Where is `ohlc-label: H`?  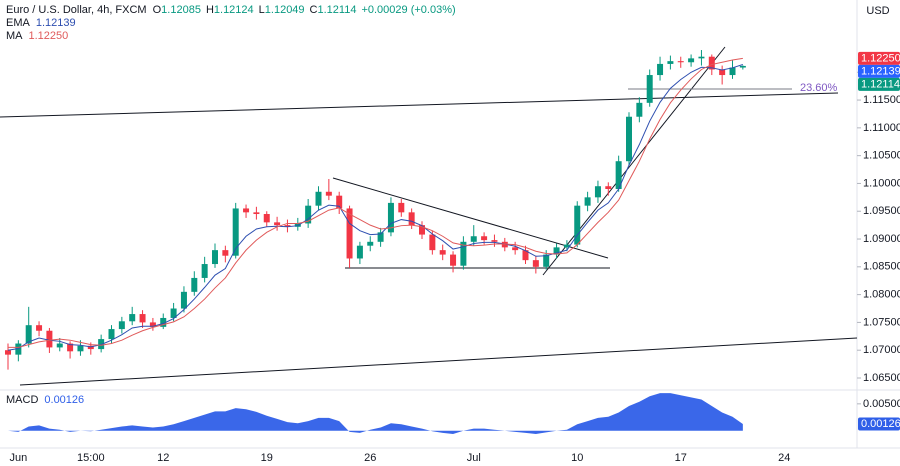
ohlc-label: H is located at coordinates (210, 10).